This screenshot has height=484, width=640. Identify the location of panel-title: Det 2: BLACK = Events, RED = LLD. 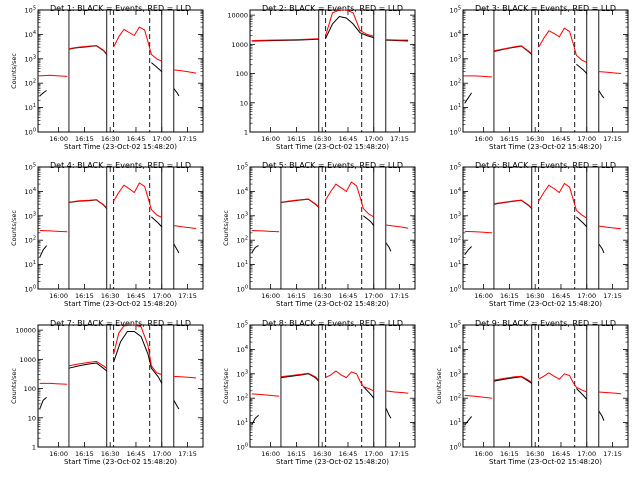
(332, 8).